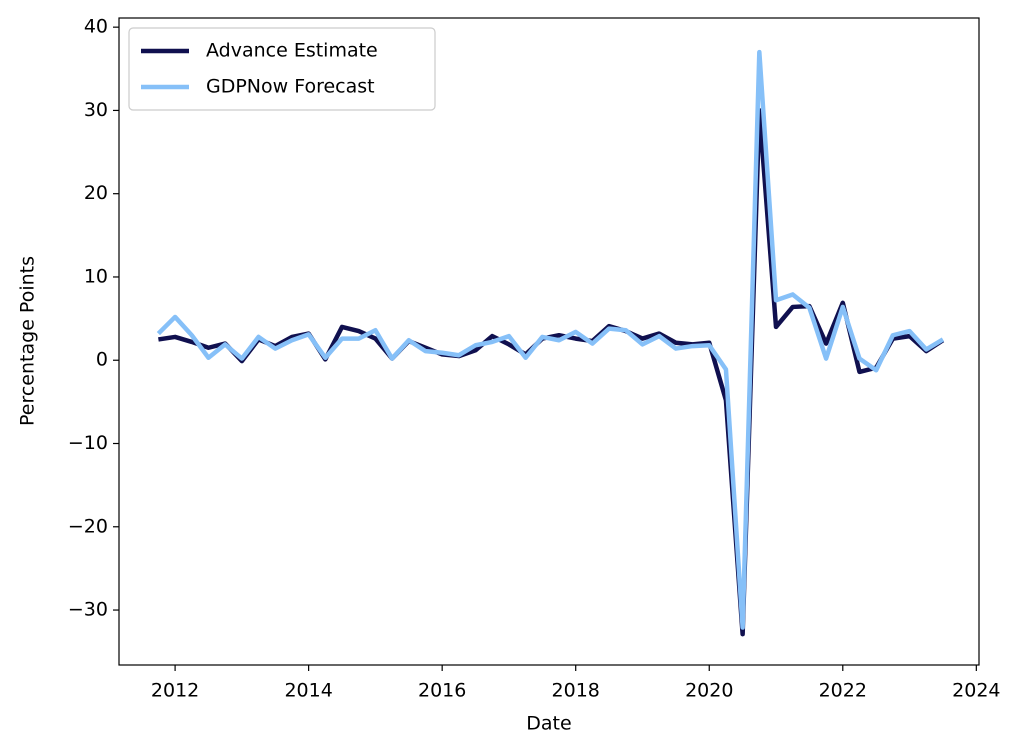  What do you see at coordinates (548, 724) in the screenshot?
I see `x-axis-label: Date` at bounding box center [548, 724].